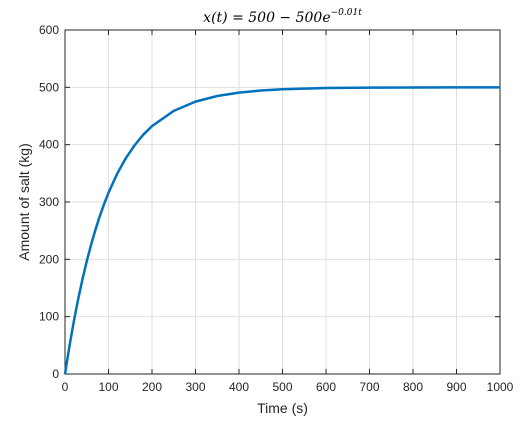 Image resolution: width=524 pixels, height=427 pixels. I want to click on x-tick-label: 700, so click(369, 387).